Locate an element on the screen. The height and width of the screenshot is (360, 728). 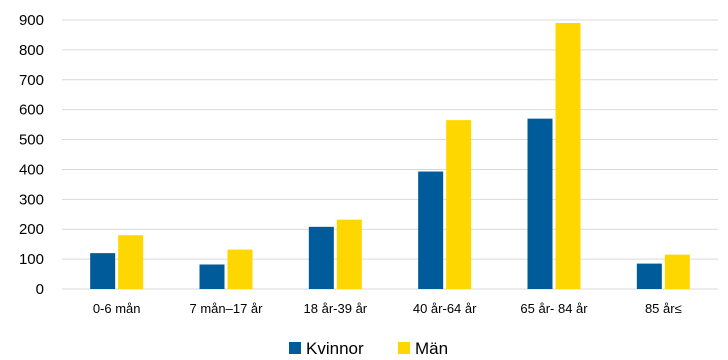
y-tick-label: 900 is located at coordinates (31, 20).